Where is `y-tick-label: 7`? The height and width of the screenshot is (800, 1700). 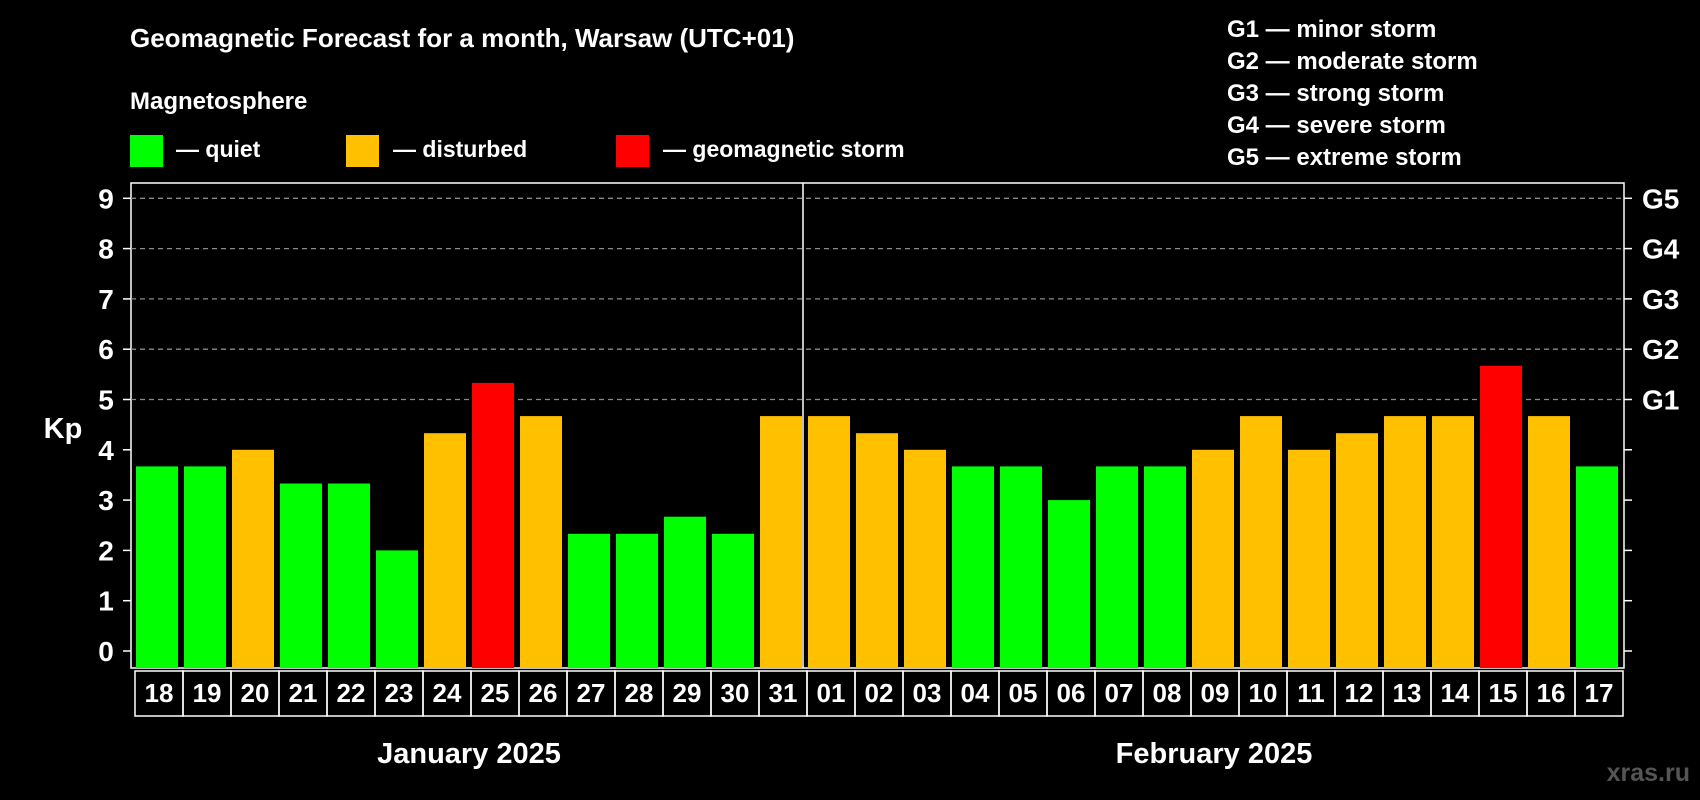
y-tick-label: 7 is located at coordinates (106, 299).